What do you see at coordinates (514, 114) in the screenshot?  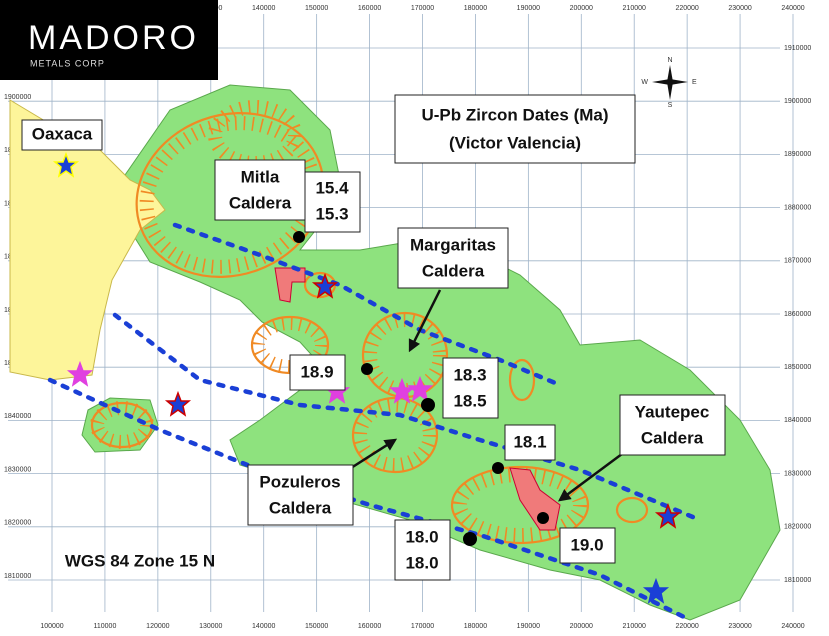 I see `title: U-Pb Zircon Dates (Ma)` at bounding box center [514, 114].